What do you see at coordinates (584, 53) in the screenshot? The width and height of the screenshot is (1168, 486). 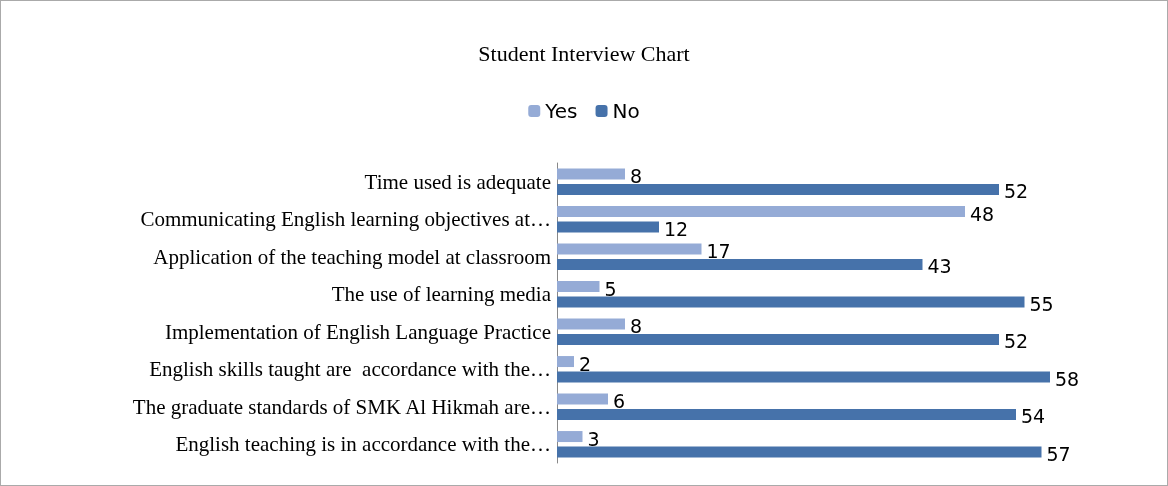 I see `chart-title: Student Interview Chart` at bounding box center [584, 53].